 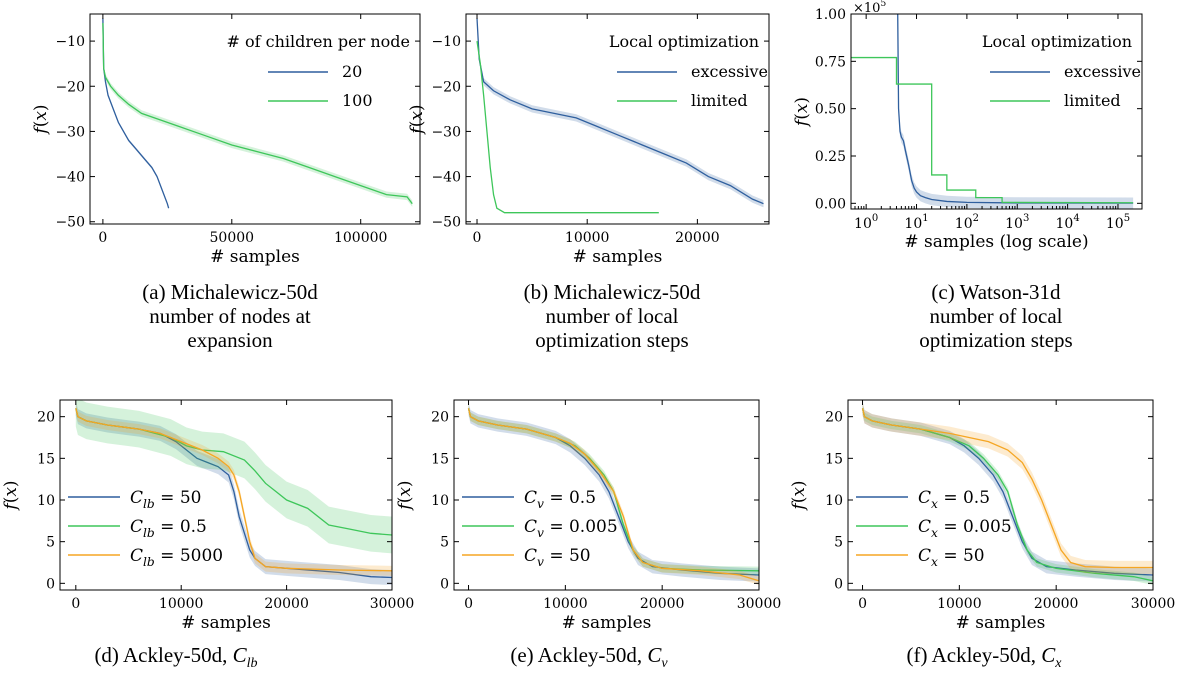 What do you see at coordinates (579, 655) in the screenshot?
I see `caption-prefix: (e) Ackley-50d,` at bounding box center [579, 655].